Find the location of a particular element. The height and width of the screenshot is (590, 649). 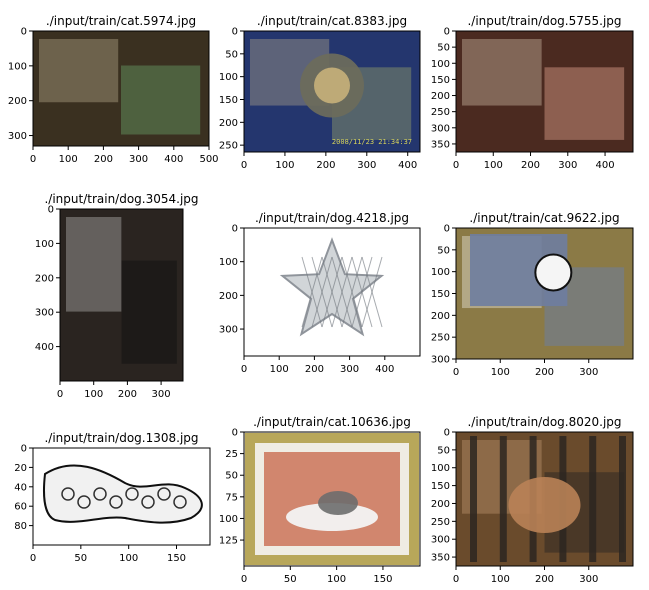

panel-title: ./input/train/cat.8383.jpg is located at coordinates (332, 21).